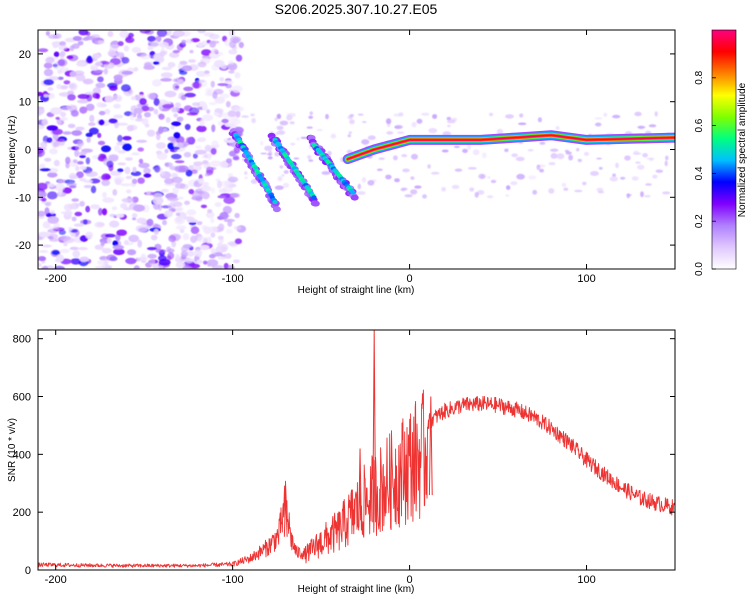 This screenshot has width=750, height=605. What do you see at coordinates (22, 513) in the screenshot?
I see `y-tick-label: 200` at bounding box center [22, 513].